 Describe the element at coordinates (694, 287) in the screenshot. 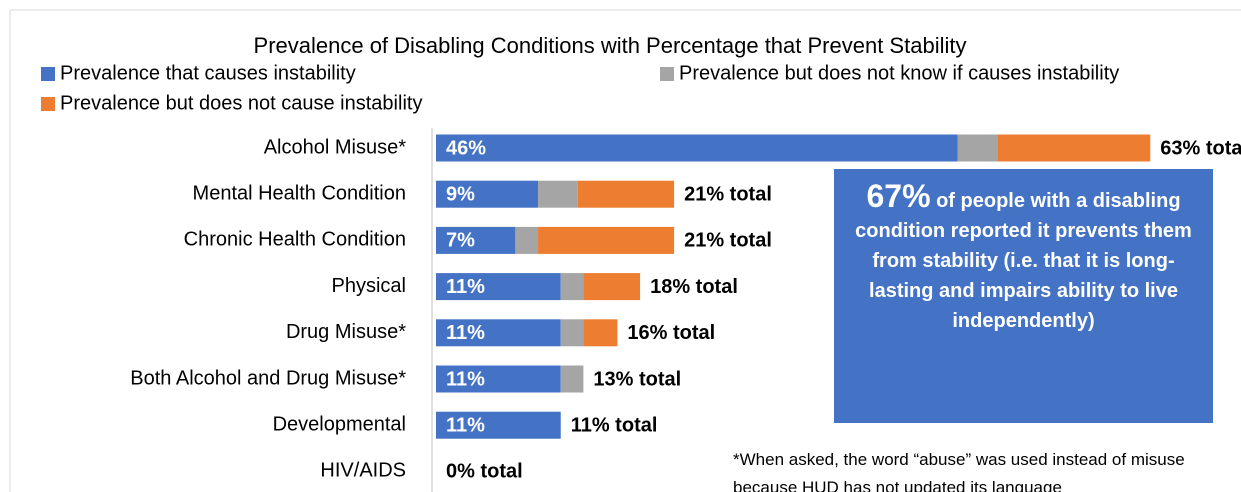

I see `total-label: 18% total` at that location.